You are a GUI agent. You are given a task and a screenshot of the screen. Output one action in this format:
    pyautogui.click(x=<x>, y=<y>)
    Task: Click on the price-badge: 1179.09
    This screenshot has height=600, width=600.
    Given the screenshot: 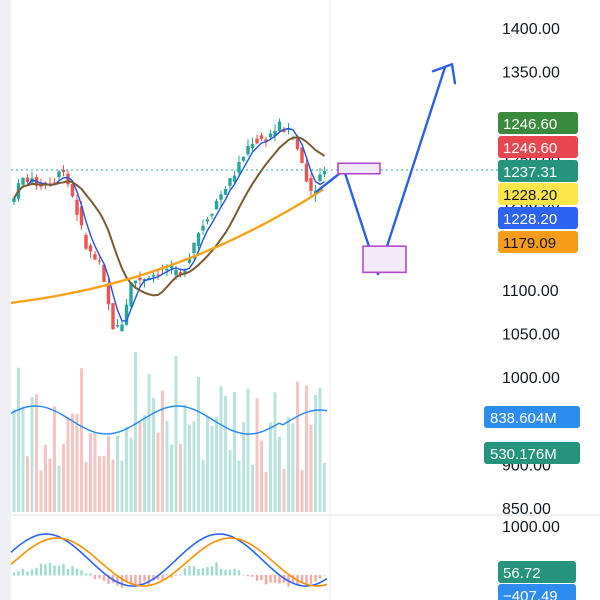 What is the action you would take?
    pyautogui.click(x=538, y=242)
    